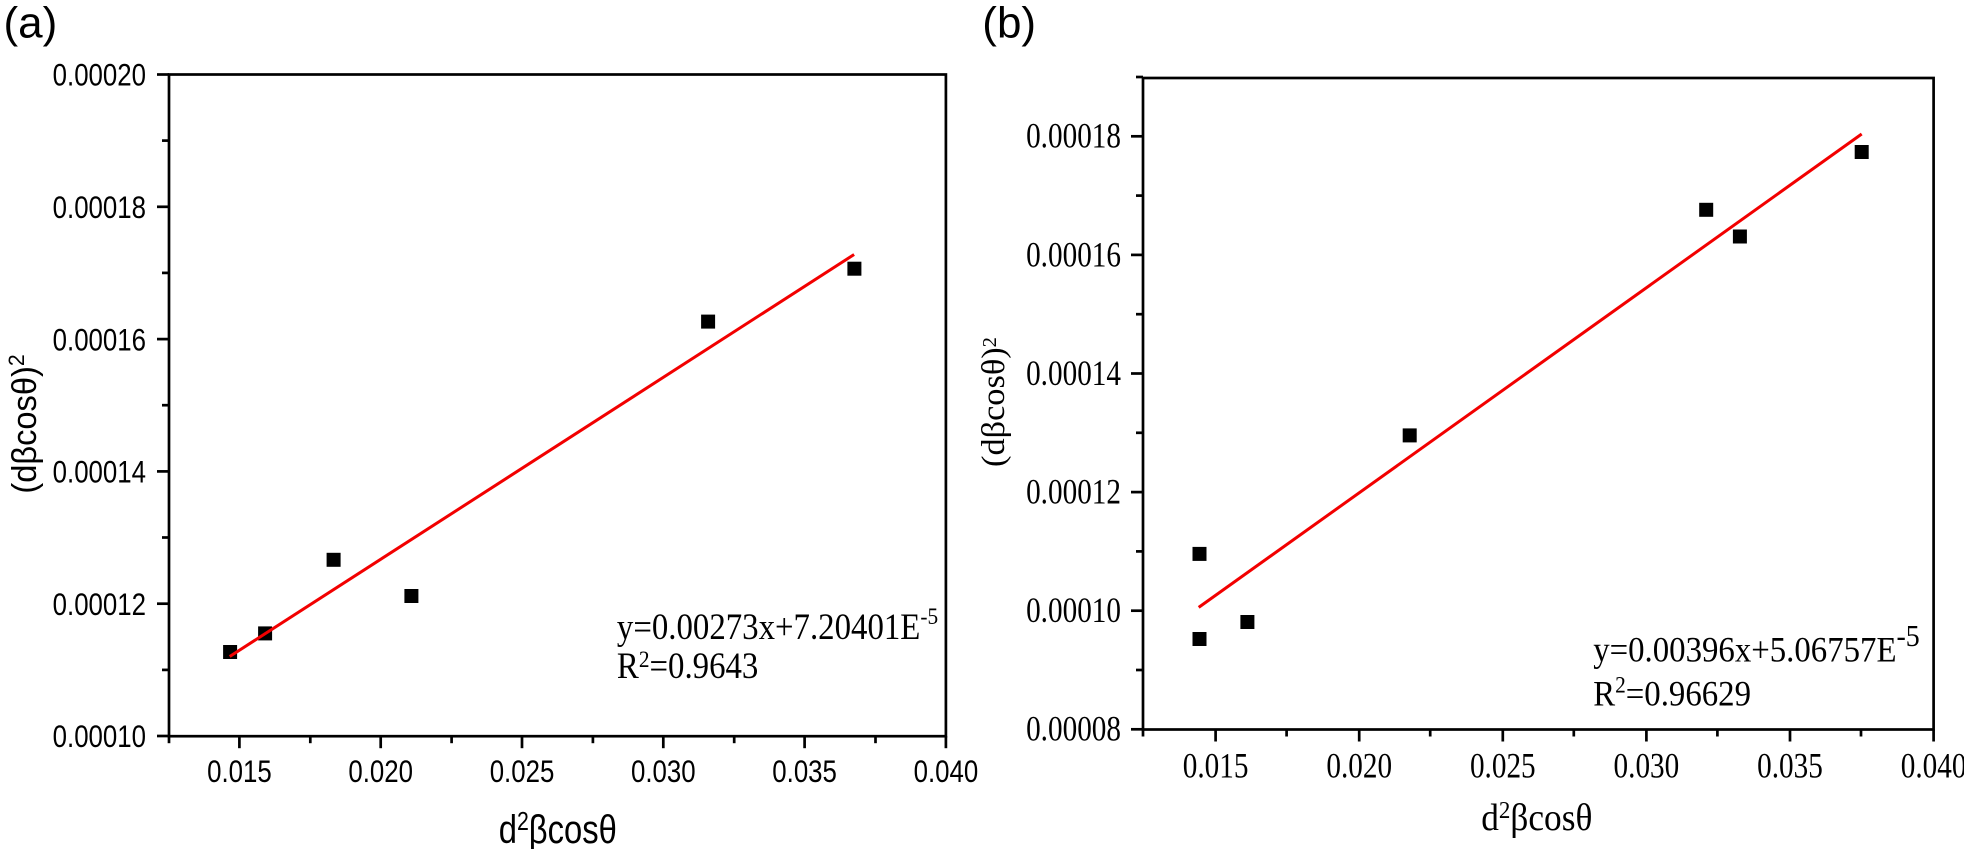 The height and width of the screenshot is (849, 1964). I want to click on svg-text: y=0.00273x+7.20401E-5, so click(777, 625).